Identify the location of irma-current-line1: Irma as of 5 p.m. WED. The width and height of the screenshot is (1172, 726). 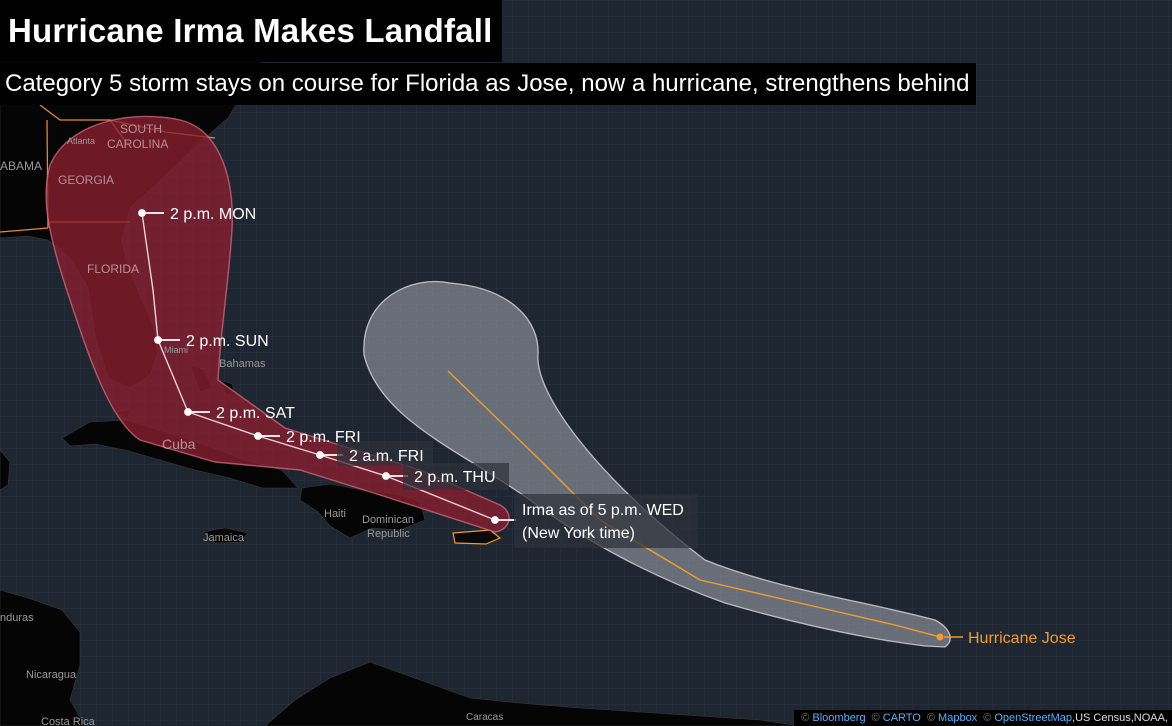
(603, 510).